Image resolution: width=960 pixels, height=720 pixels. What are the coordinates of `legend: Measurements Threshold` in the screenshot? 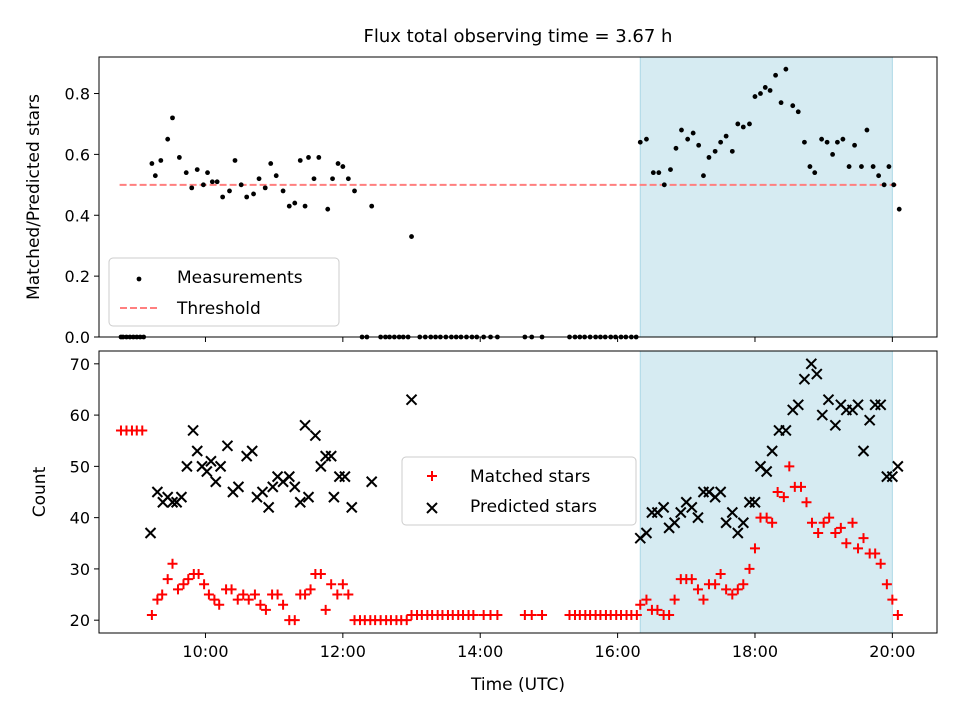 It's located at (224, 292).